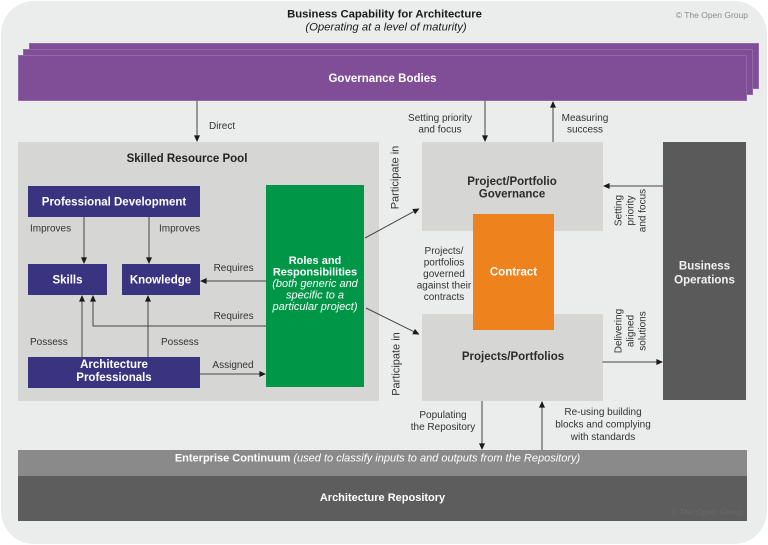 The height and width of the screenshot is (545, 768). What do you see at coordinates (704, 267) in the screenshot?
I see `svg-text: Business` at bounding box center [704, 267].